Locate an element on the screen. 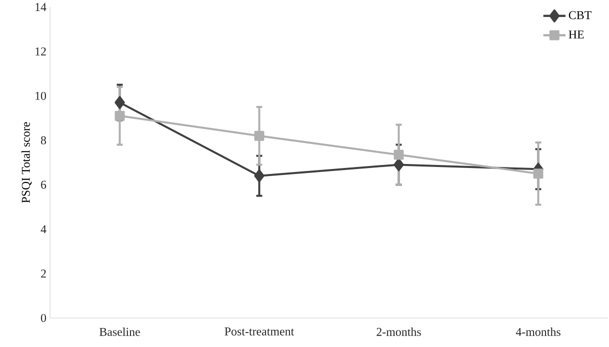 This screenshot has height=347, width=609. y-tick-label: 0 is located at coordinates (43, 318).